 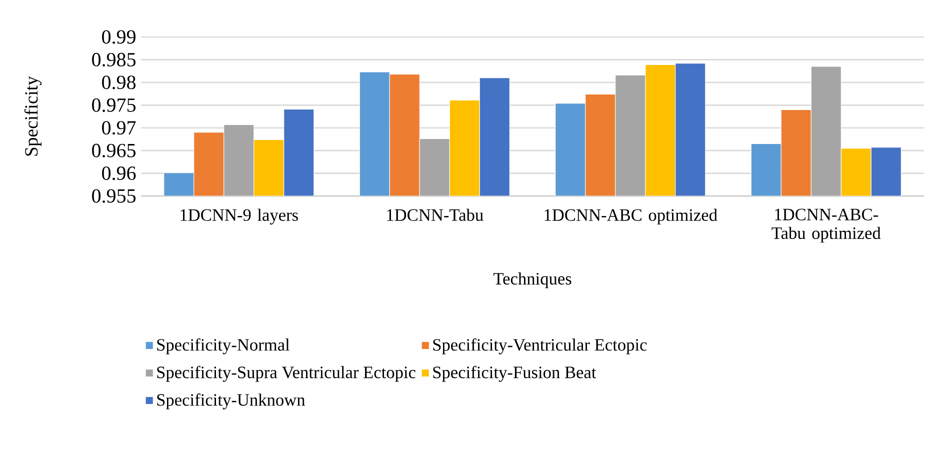 I want to click on legend-label: Specificity-Unknown, so click(x=231, y=401).